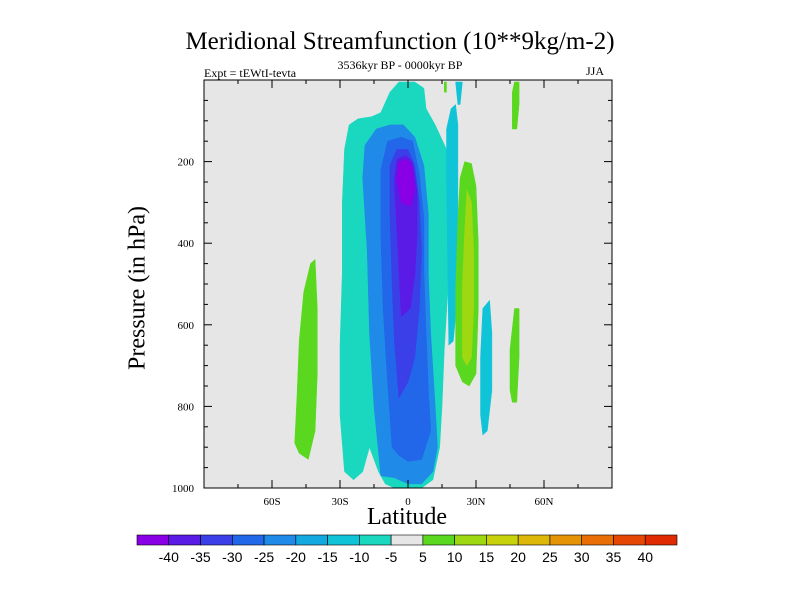 This screenshot has width=800, height=600. What do you see at coordinates (186, 163) in the screenshot?
I see `y-tick-label: 200` at bounding box center [186, 163].